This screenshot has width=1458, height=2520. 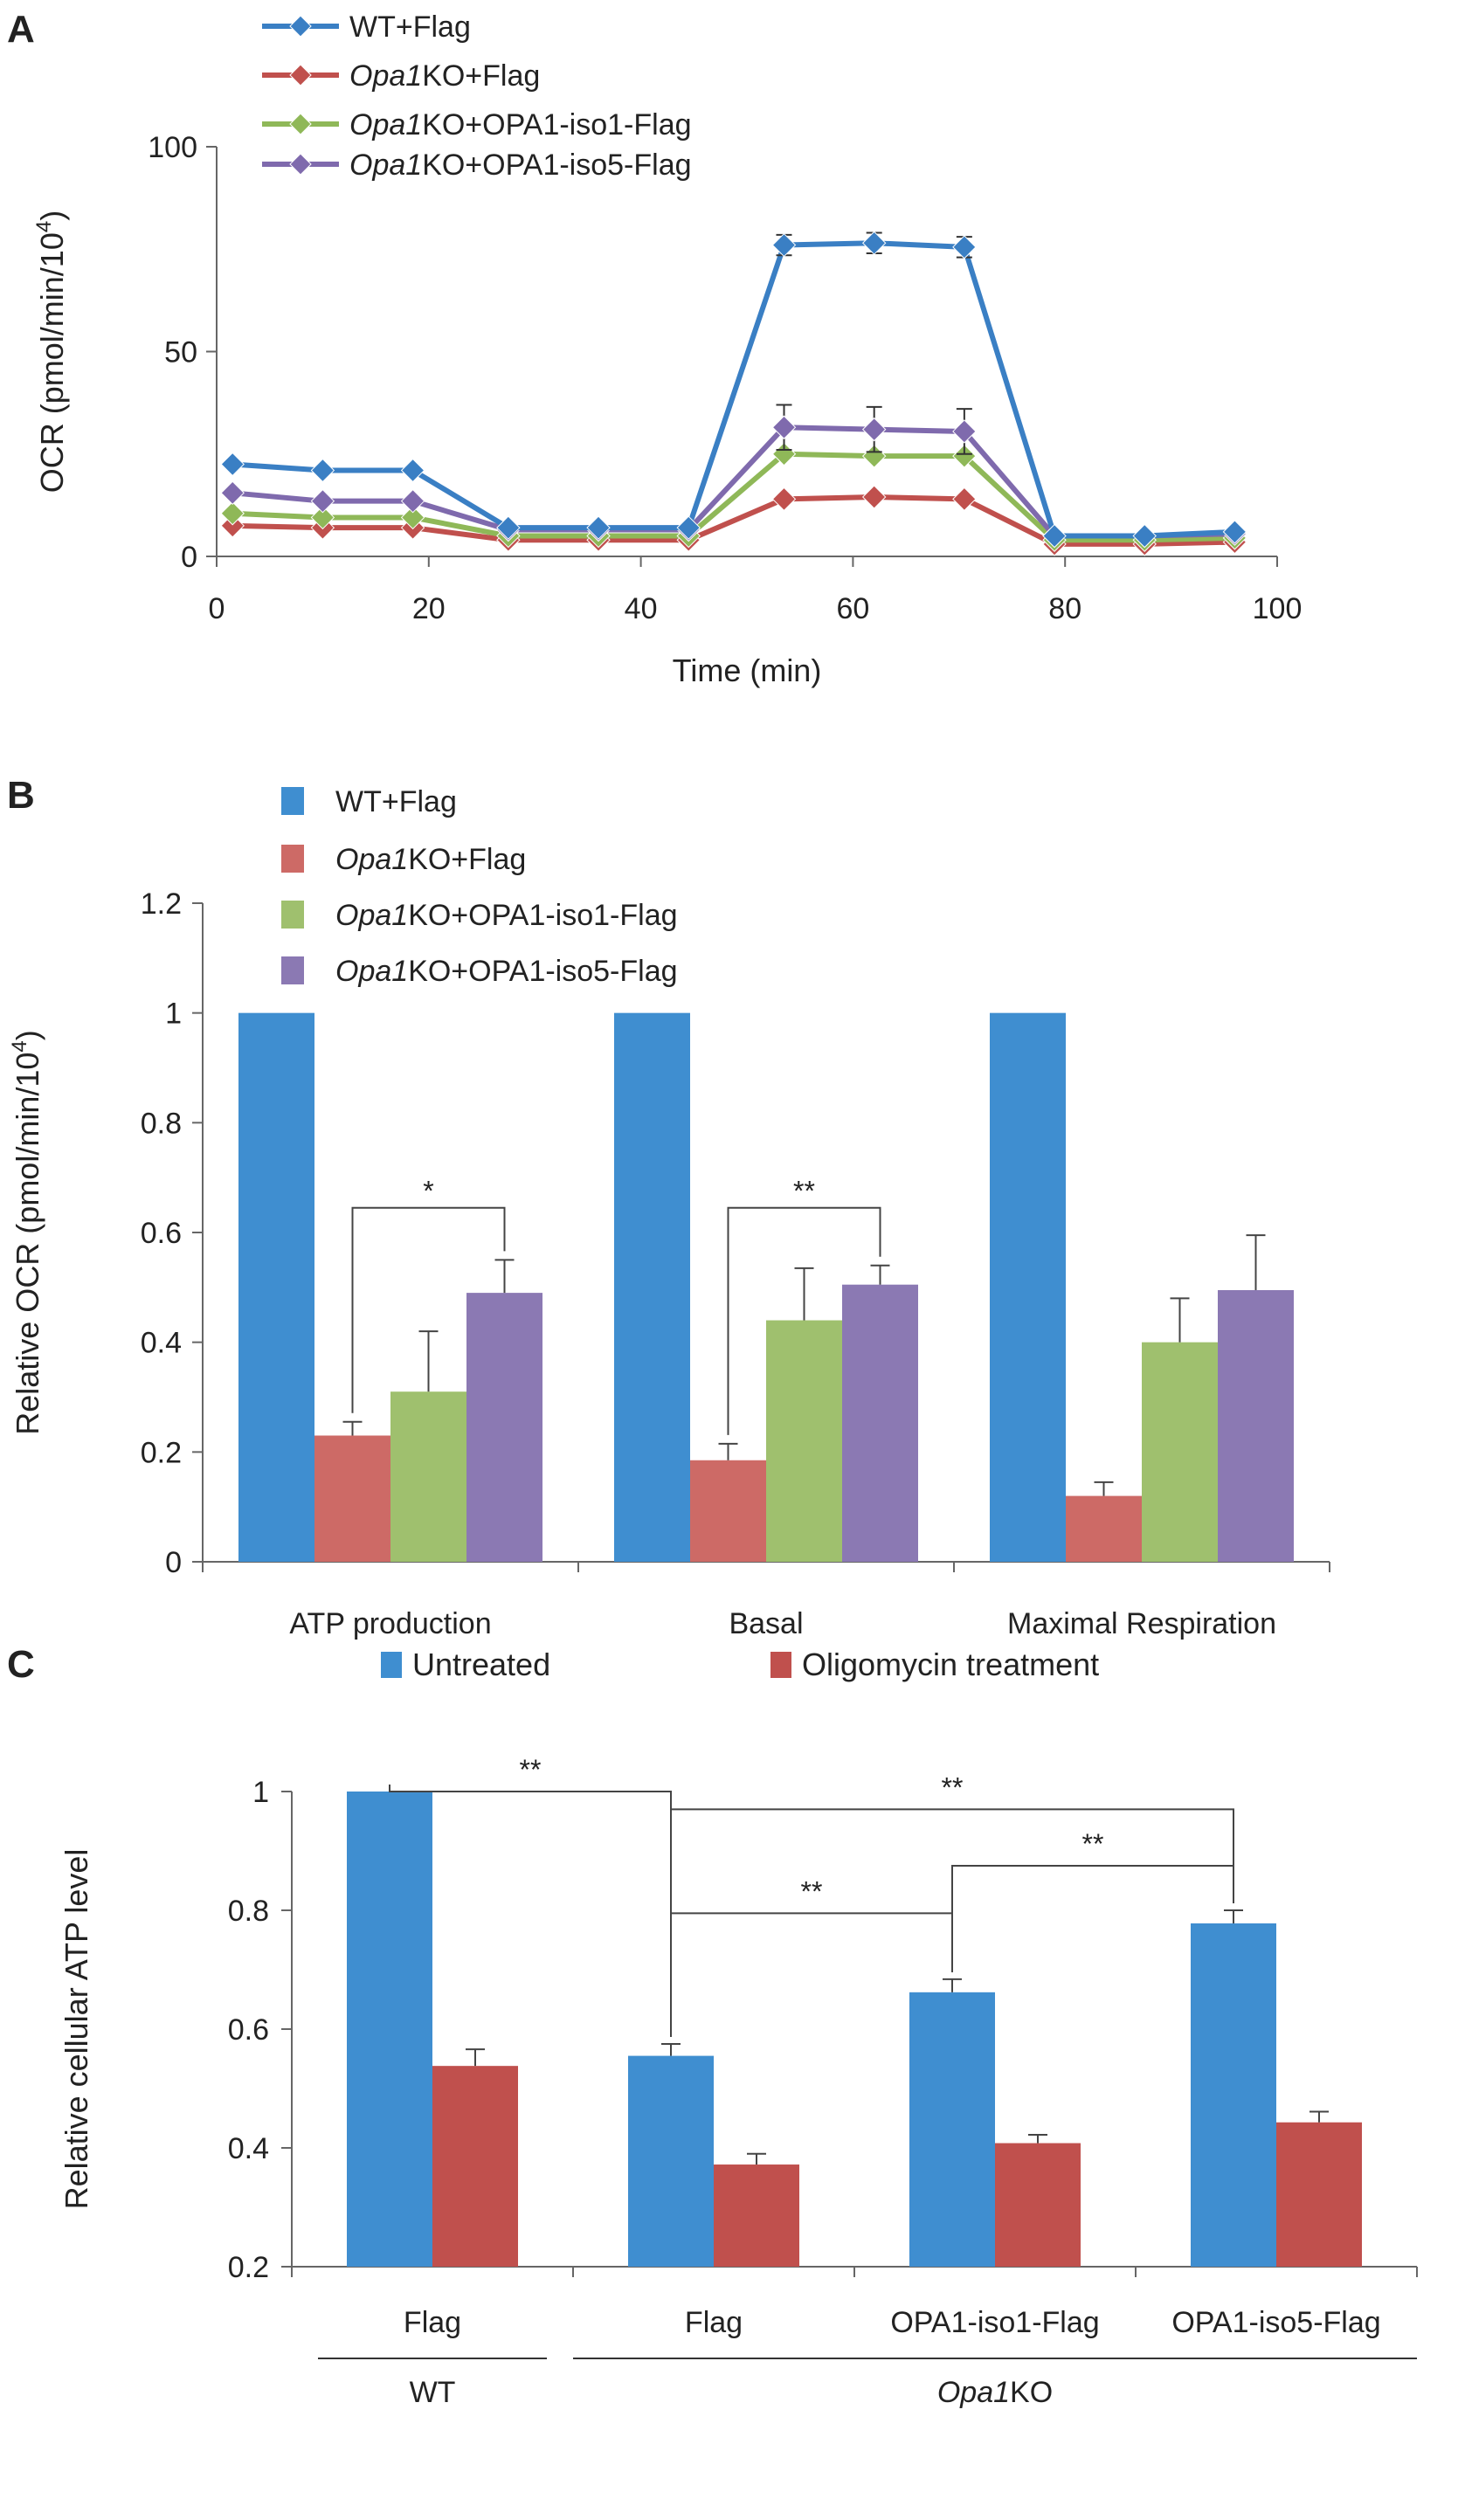 I want to click on b-y-axis-title-sup: 4, so click(x=19, y=1046).